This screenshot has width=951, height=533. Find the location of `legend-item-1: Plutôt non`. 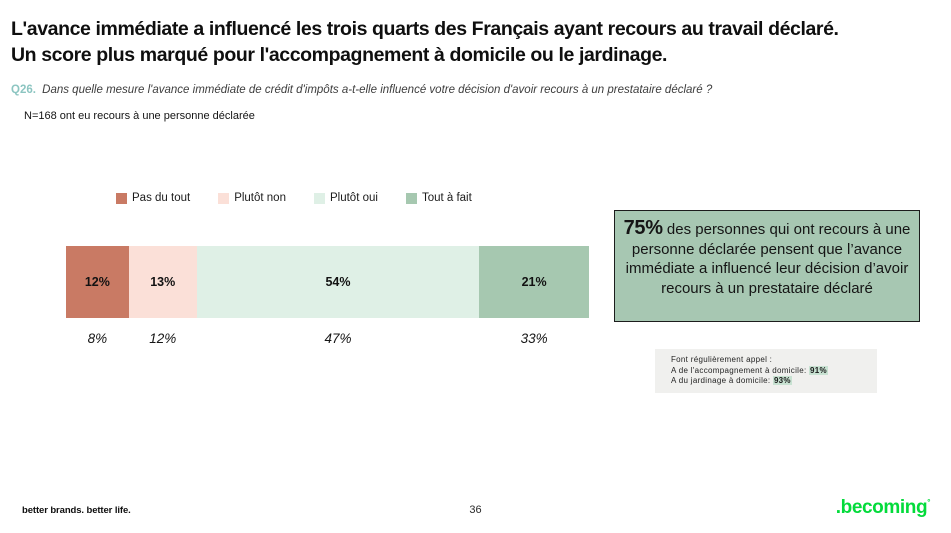

legend-item-1: Plutôt non is located at coordinates (252, 198).